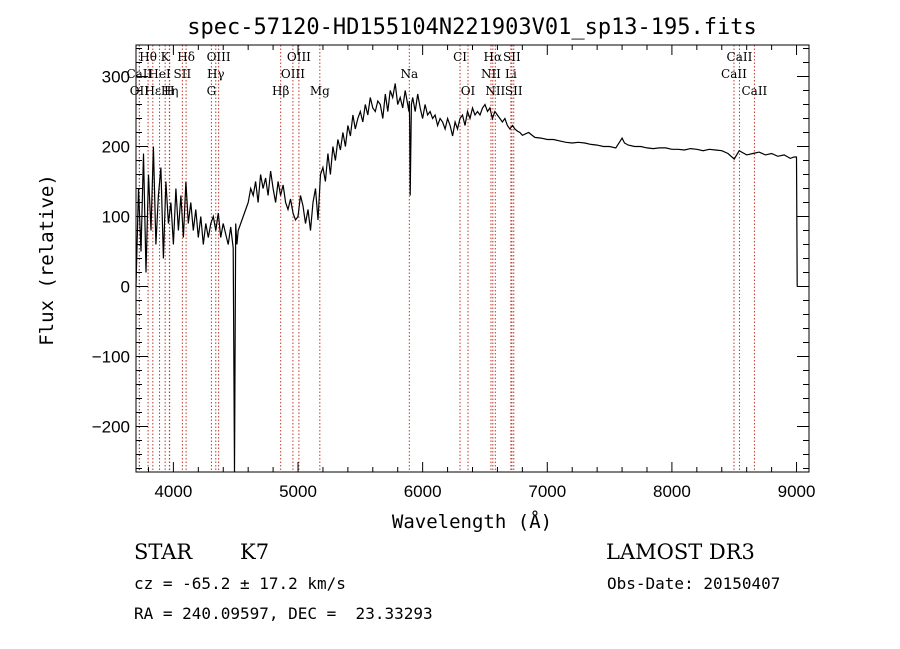 This screenshot has width=900, height=649. What do you see at coordinates (116, 217) in the screenshot?
I see `y-tick-label: 100` at bounding box center [116, 217].